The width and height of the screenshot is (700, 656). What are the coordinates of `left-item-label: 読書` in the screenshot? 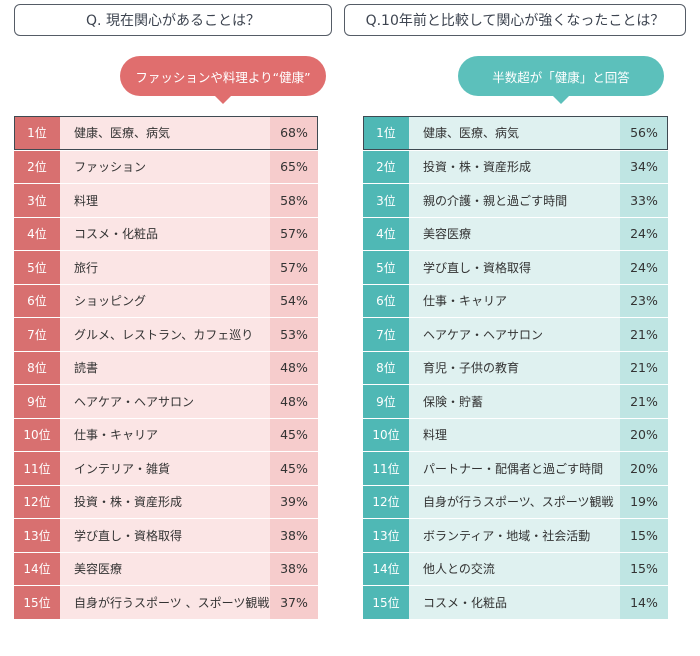 It's located at (165, 367).